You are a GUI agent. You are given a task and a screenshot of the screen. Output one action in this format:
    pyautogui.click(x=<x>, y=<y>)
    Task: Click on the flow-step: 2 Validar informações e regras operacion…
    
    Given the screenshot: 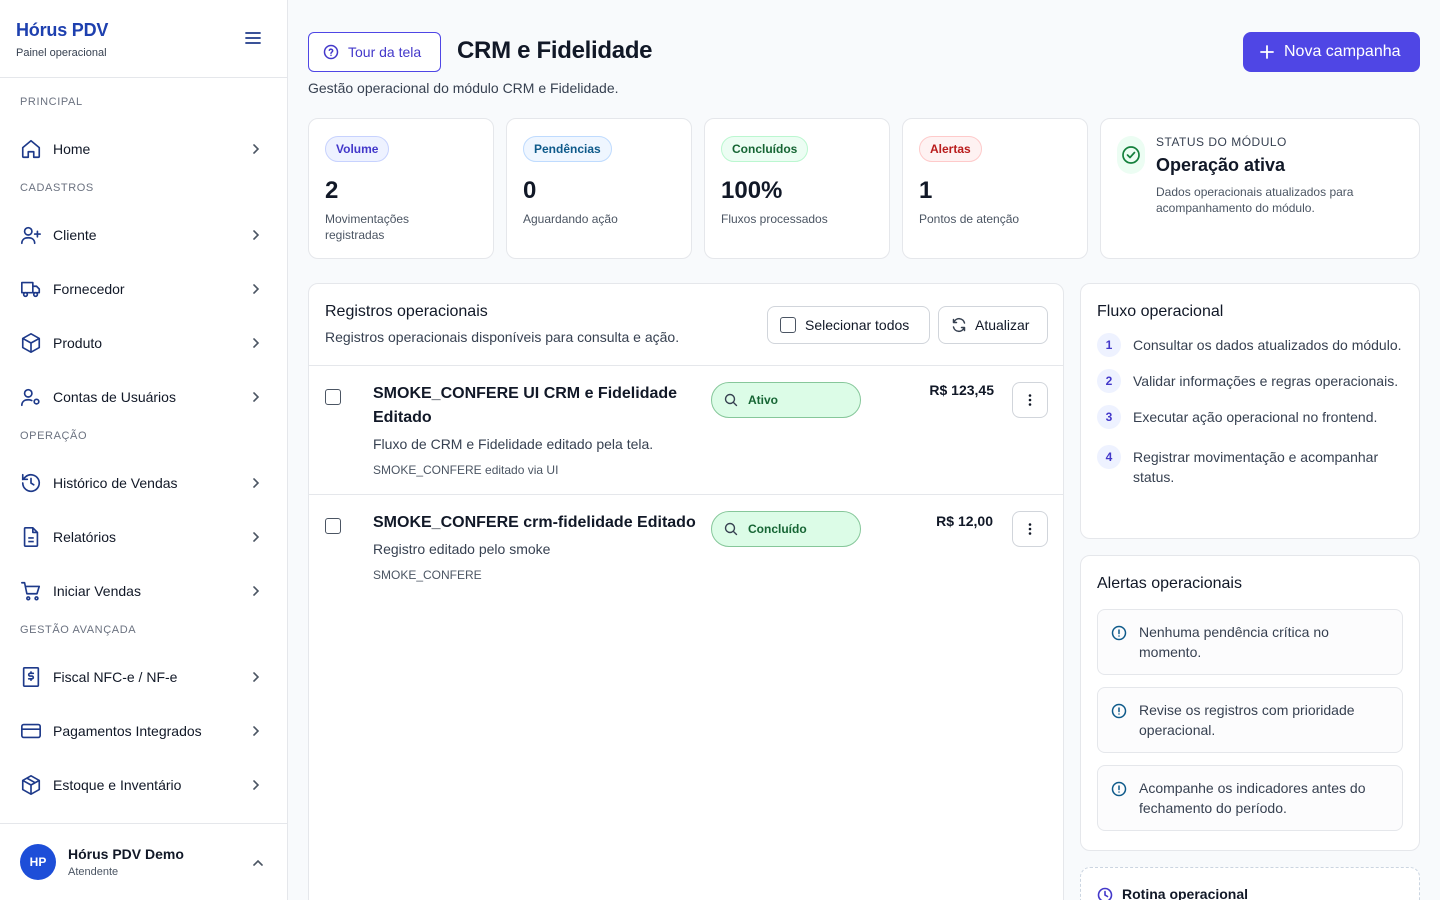 What is the action you would take?
    pyautogui.click(x=1250, y=381)
    